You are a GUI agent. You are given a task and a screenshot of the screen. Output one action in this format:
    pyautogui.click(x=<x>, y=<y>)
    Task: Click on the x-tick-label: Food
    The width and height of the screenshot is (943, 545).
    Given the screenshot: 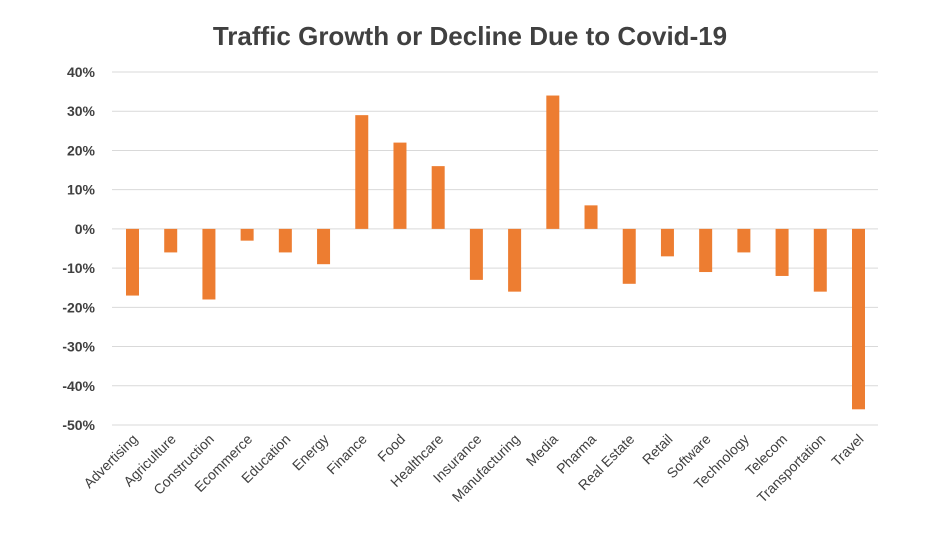 What is the action you would take?
    pyautogui.click(x=391, y=448)
    